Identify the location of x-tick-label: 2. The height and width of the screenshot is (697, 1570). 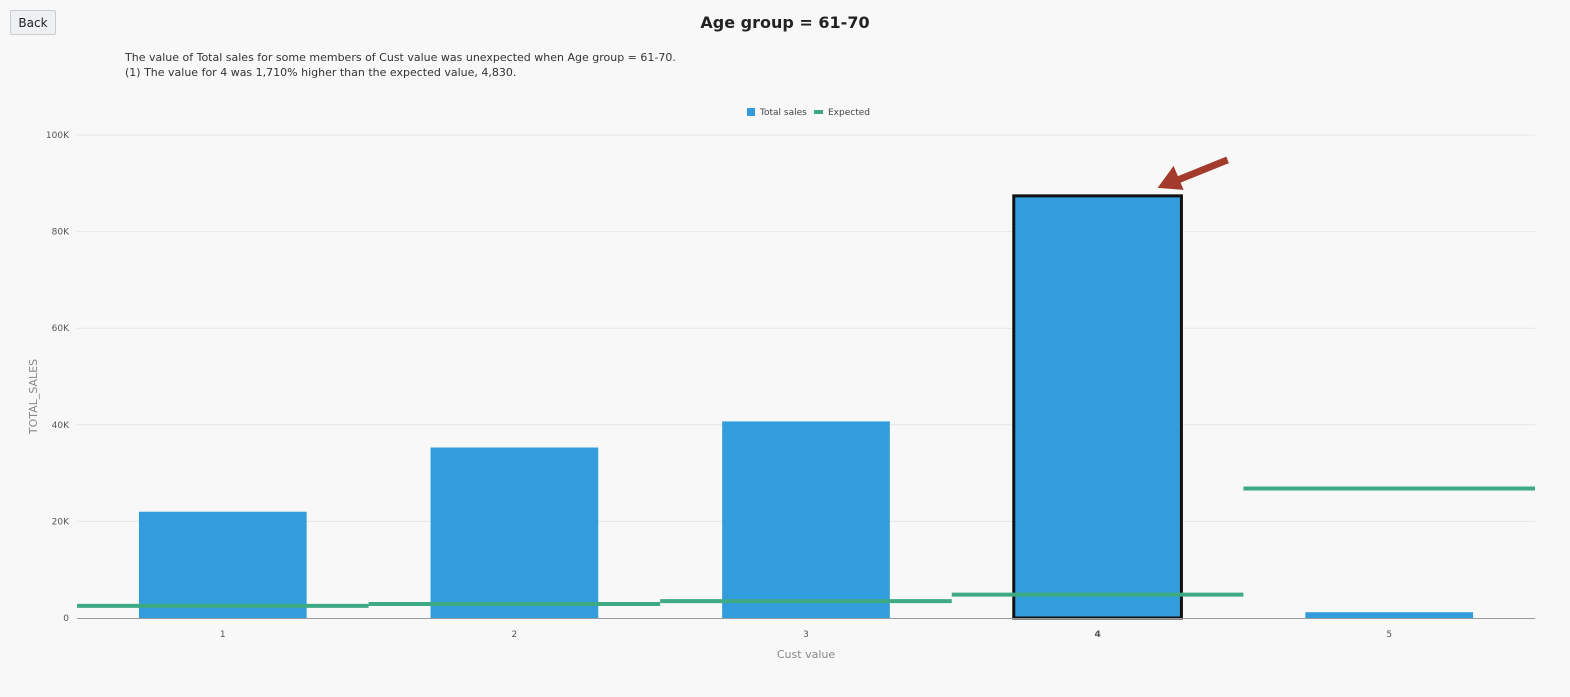
(515, 635).